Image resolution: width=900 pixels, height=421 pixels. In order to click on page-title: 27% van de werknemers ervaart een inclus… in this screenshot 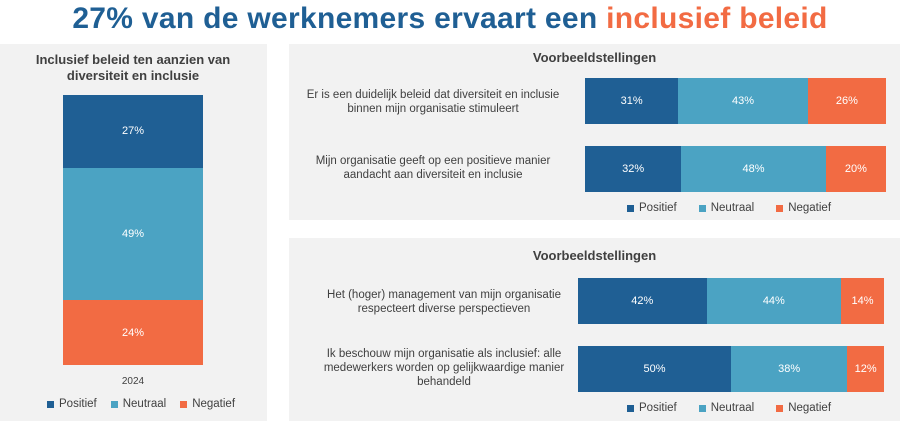, I will do `click(450, 20)`.